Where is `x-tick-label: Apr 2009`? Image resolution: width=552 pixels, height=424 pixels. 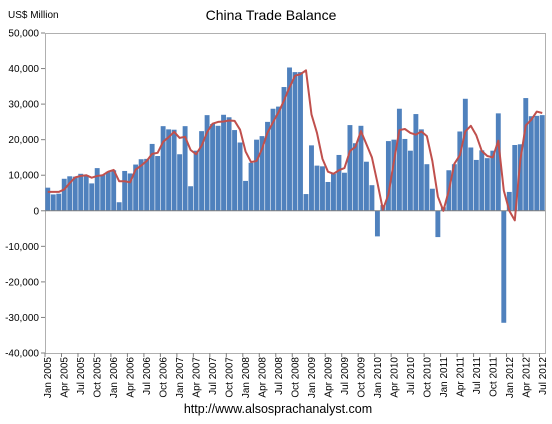
x-tick-label: Apr 2009 is located at coordinates (329, 377).